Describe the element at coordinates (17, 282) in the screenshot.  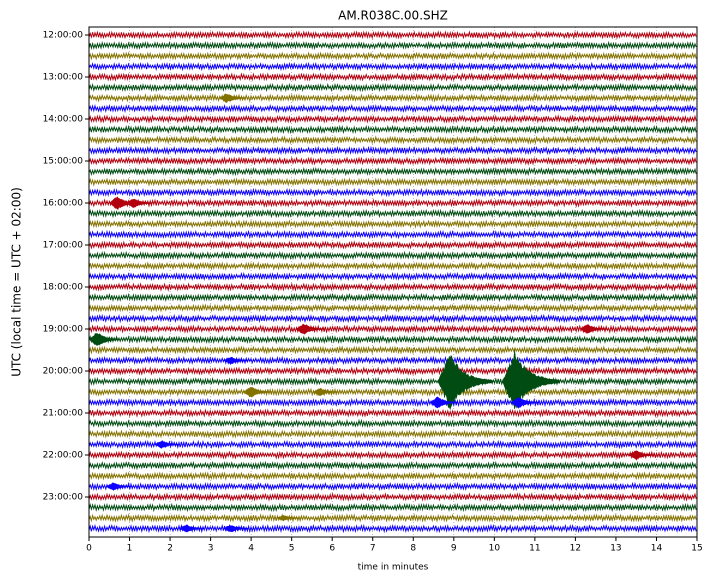
I see `y-axis-label: UTC (local time = UTC + 02:00)` at that location.